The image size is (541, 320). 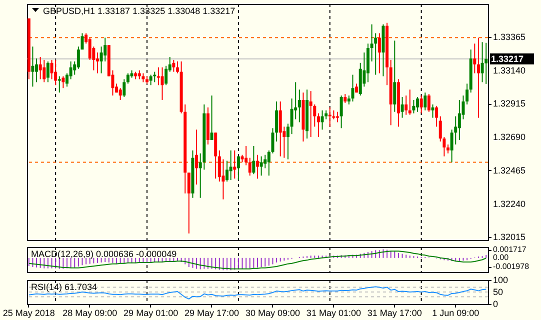 What do you see at coordinates (501, 257) in the screenshot?
I see `y-tick-label: 0.00` at bounding box center [501, 257].